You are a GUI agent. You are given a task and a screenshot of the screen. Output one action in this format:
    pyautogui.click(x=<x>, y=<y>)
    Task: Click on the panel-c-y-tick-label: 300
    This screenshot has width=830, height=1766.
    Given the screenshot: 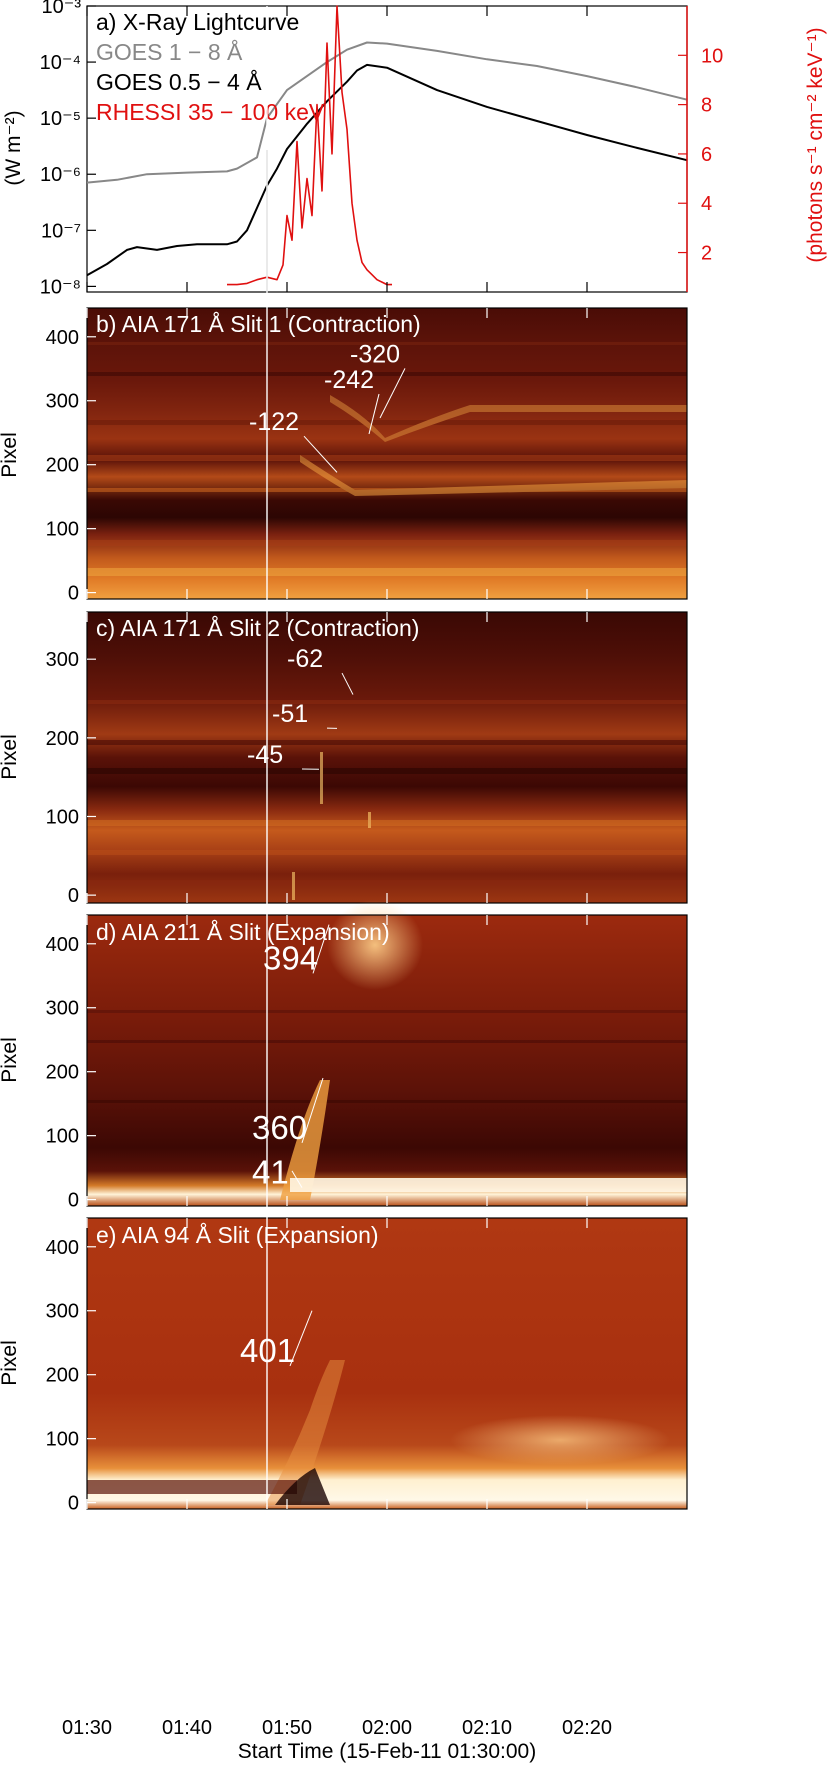 What is the action you would take?
    pyautogui.click(x=62, y=660)
    